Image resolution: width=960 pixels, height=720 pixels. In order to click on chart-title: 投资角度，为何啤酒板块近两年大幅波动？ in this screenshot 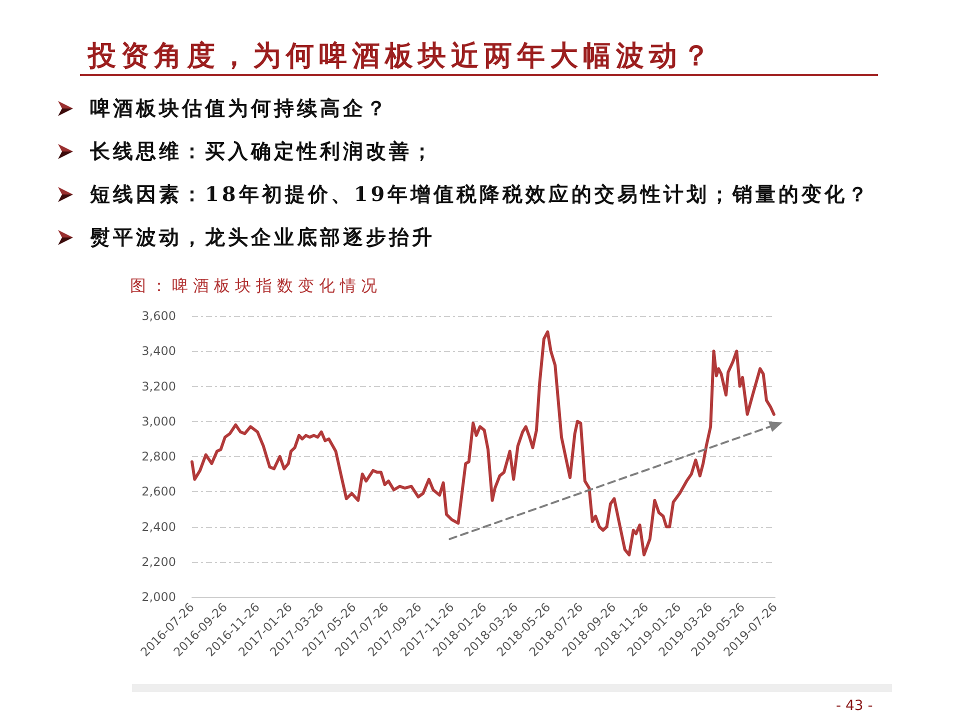, I will do `click(401, 56)`.